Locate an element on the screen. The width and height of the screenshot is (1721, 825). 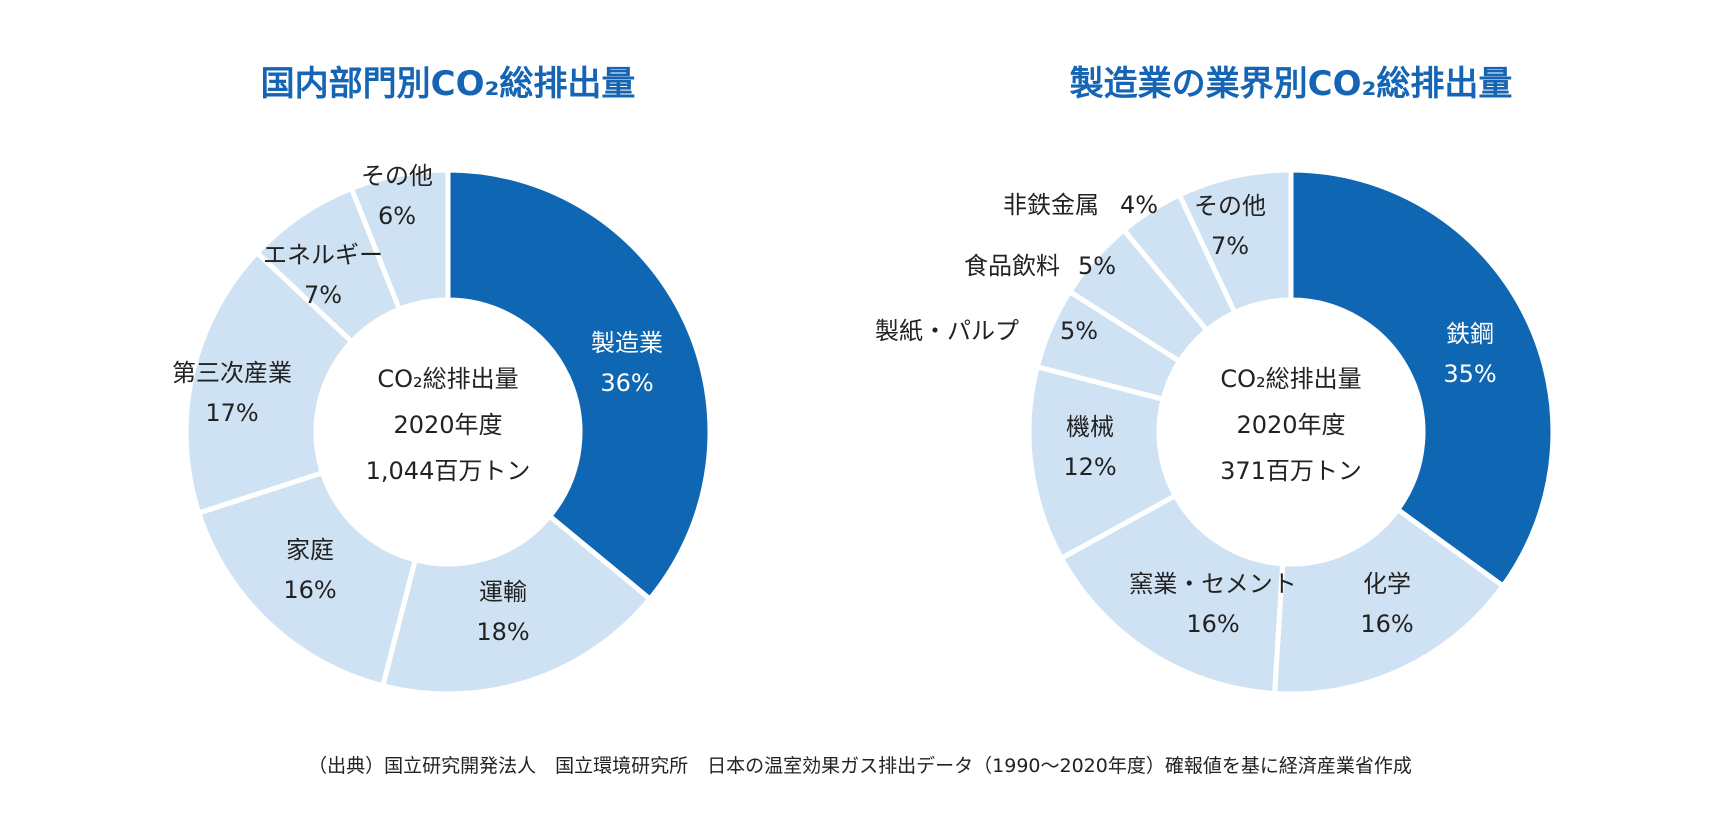
left-chart-title: 国内部門別CO₂総排出量 is located at coordinates (448, 84).